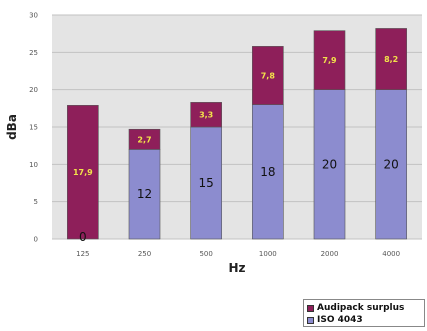  What do you see at coordinates (364, 320) in the screenshot?
I see `legend-item-iso-4043: ISO 4043` at bounding box center [364, 320].